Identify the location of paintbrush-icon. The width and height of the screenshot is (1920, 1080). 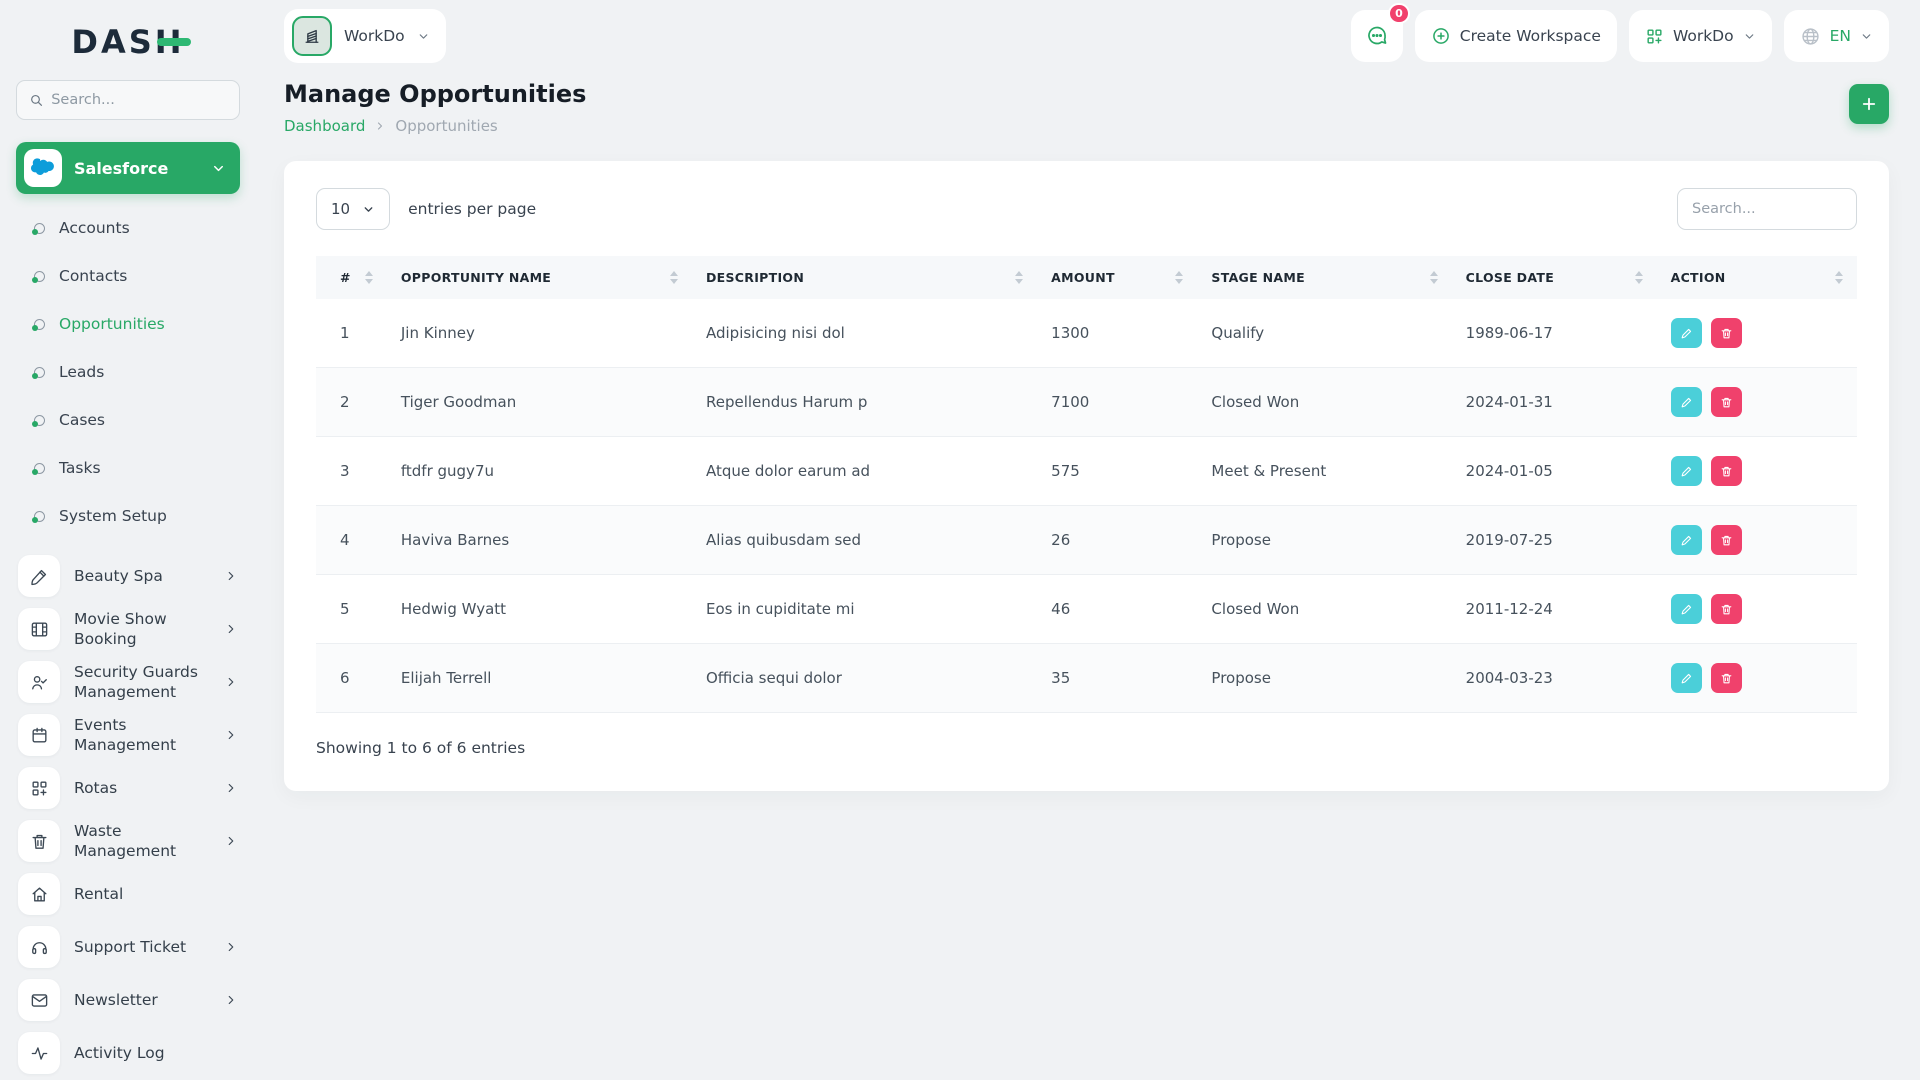
(39, 576).